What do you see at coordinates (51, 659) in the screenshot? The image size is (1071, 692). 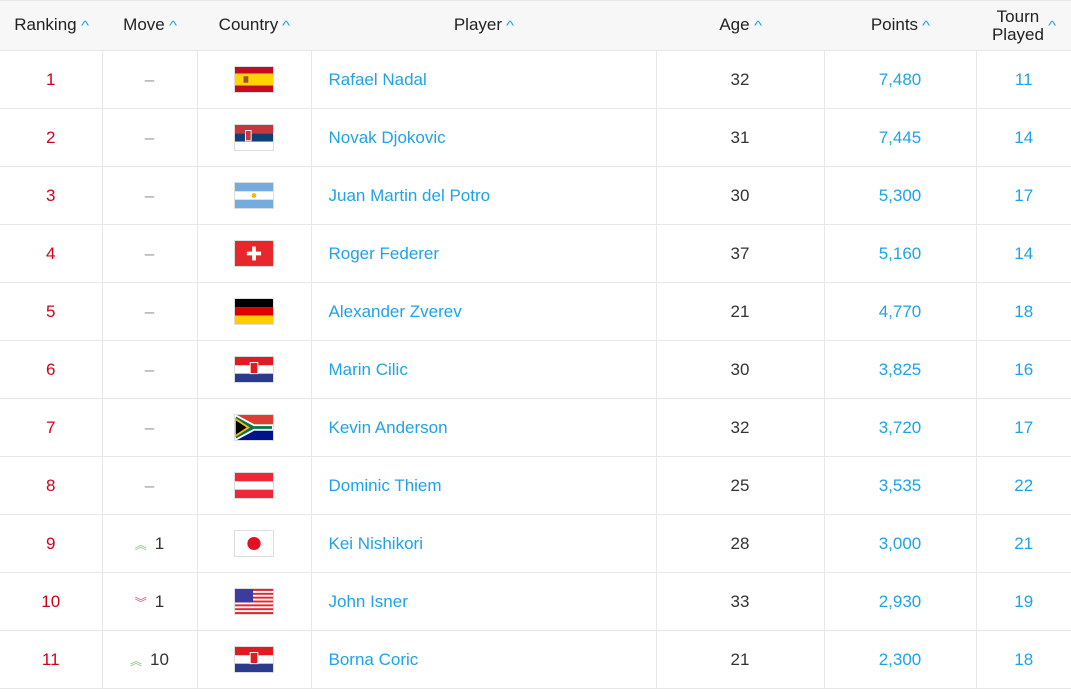 I see `rank-cell: 11` at bounding box center [51, 659].